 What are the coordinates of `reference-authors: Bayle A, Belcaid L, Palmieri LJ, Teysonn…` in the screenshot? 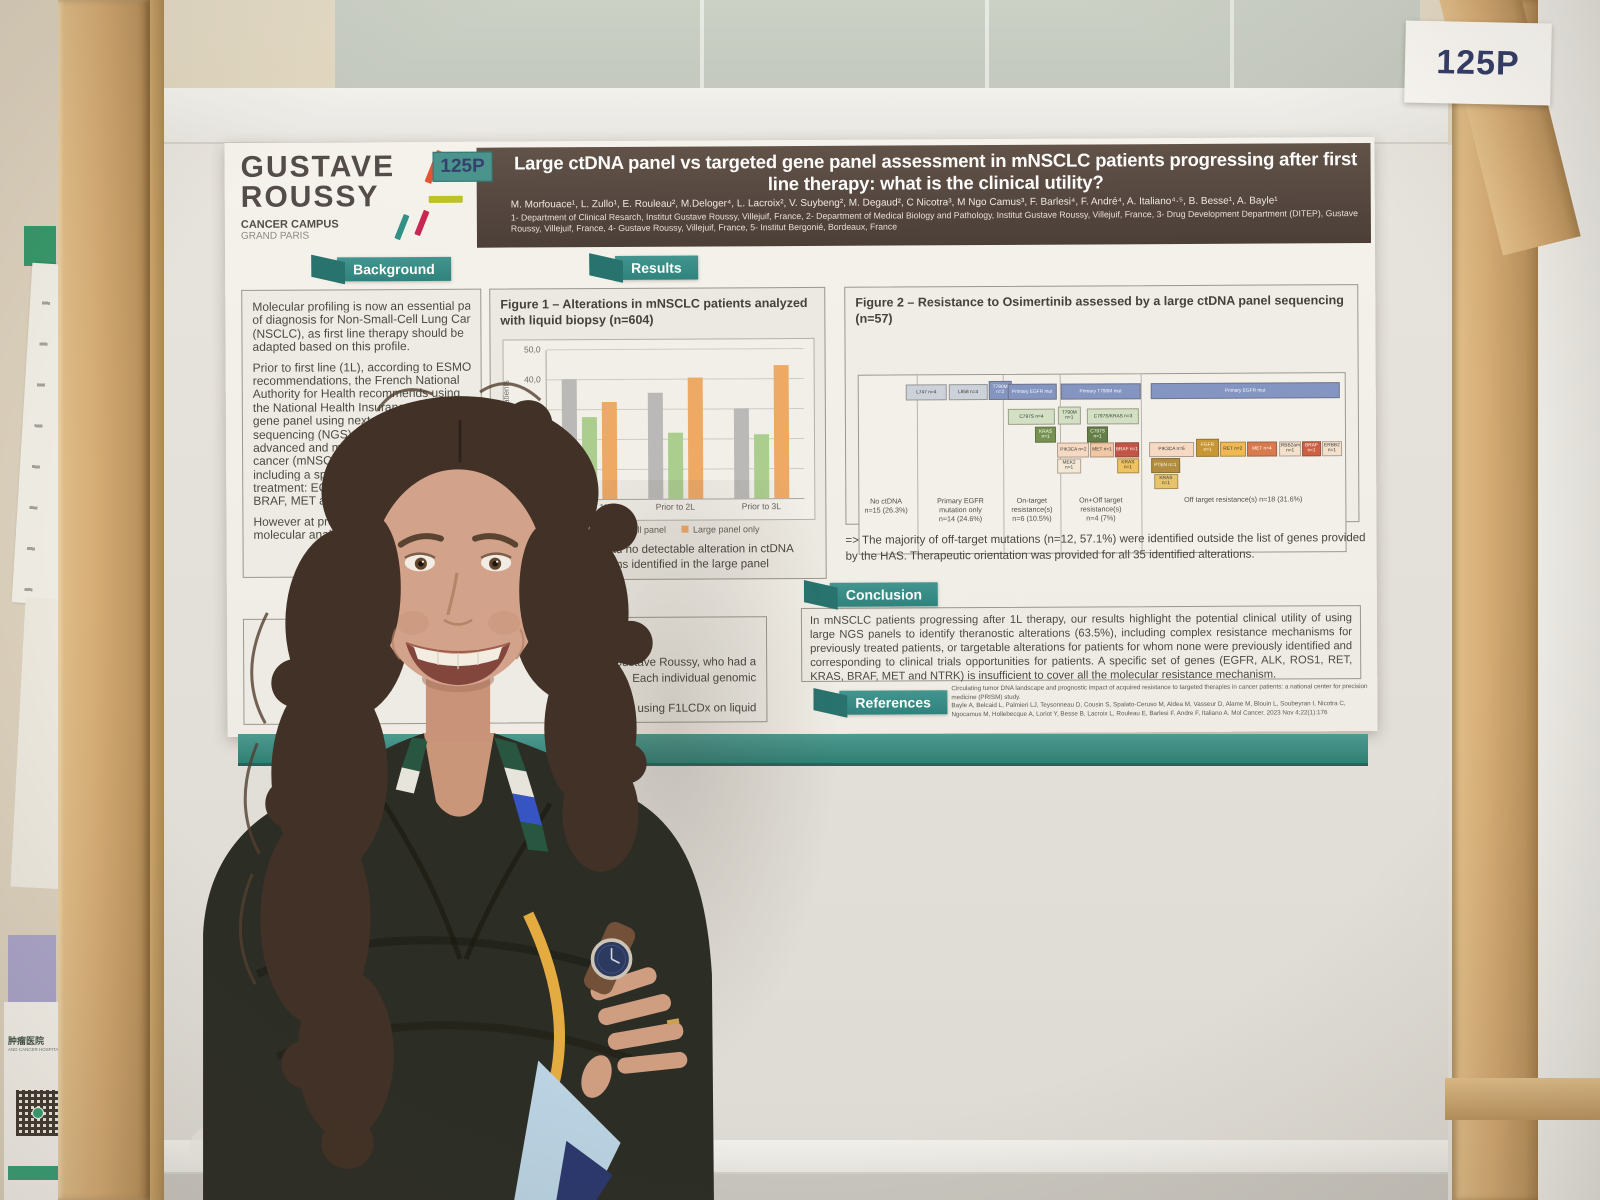 It's located at (1148, 709).